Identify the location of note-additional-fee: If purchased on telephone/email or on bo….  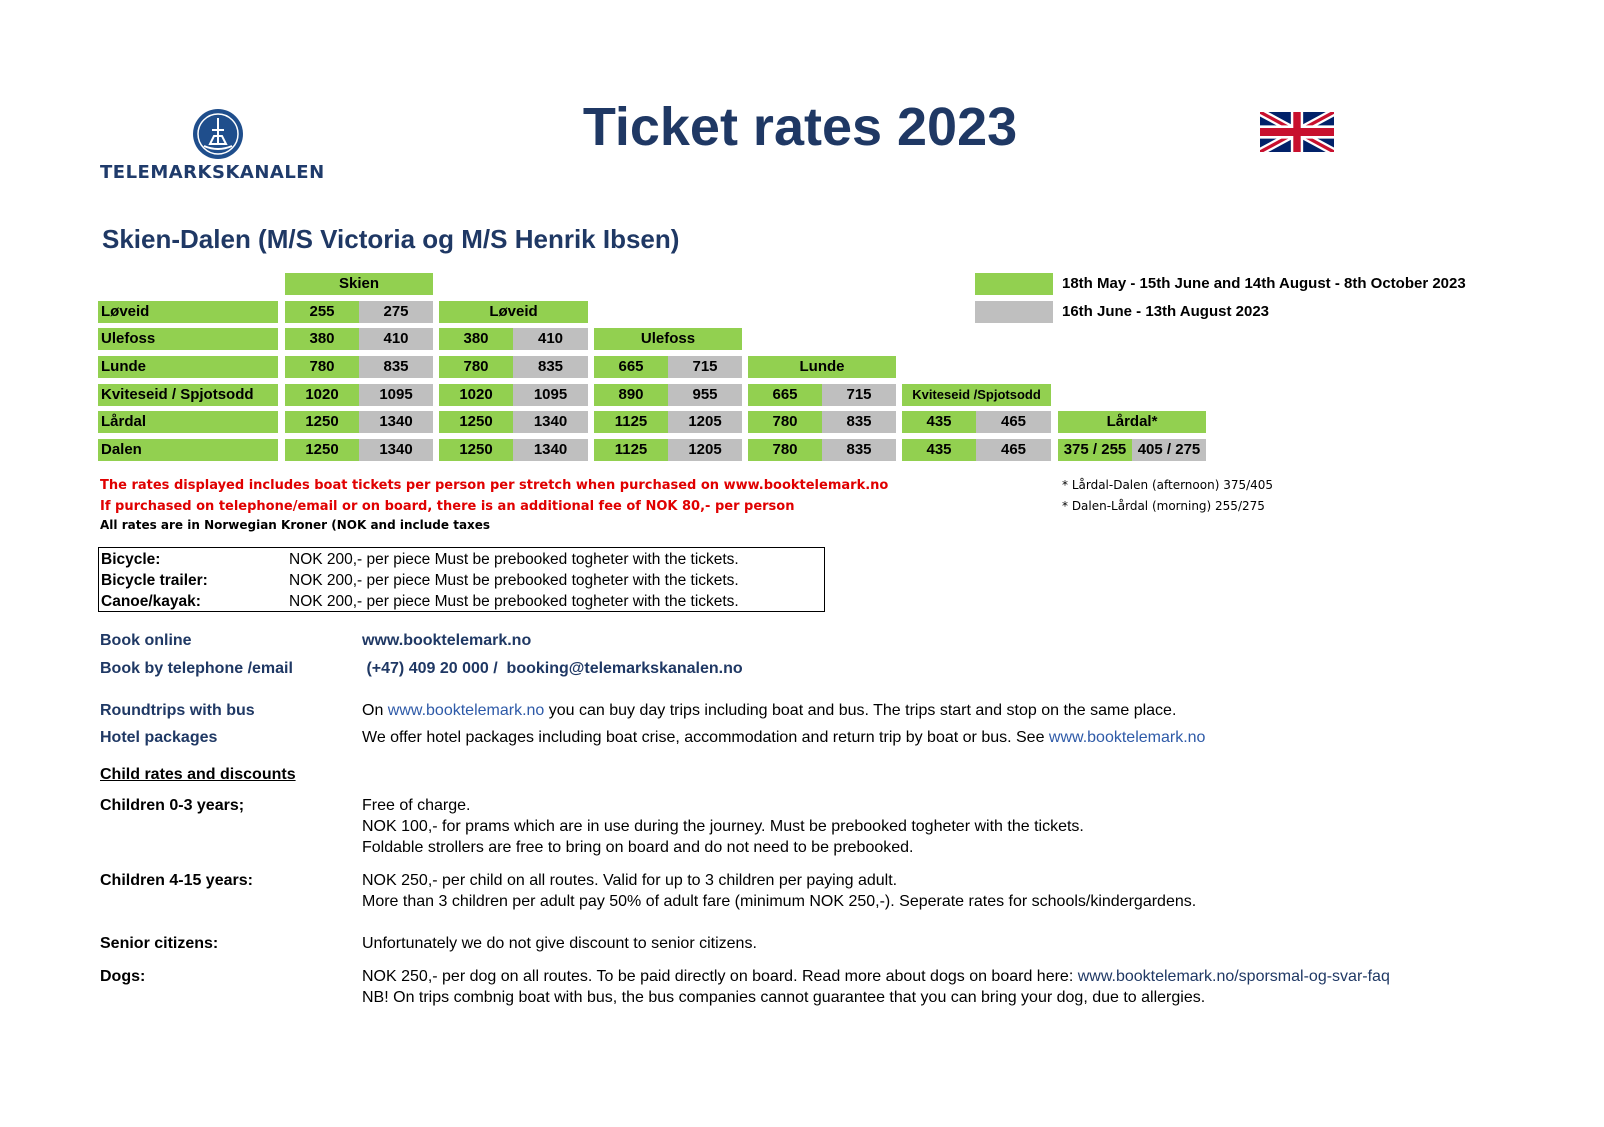
(447, 506).